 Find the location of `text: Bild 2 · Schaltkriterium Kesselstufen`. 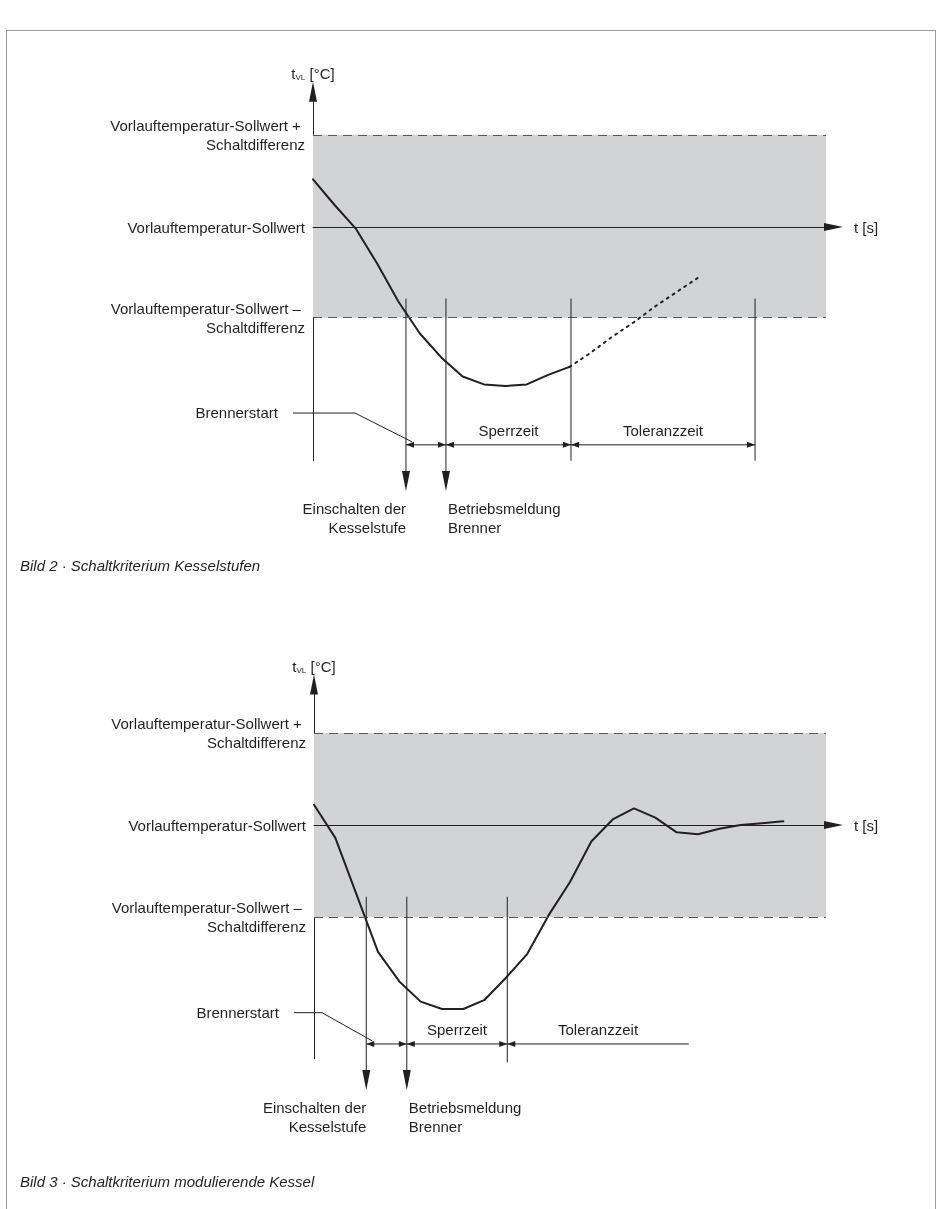

text: Bild 2 · Schaltkriterium Kesselstufen is located at coordinates (140, 565).